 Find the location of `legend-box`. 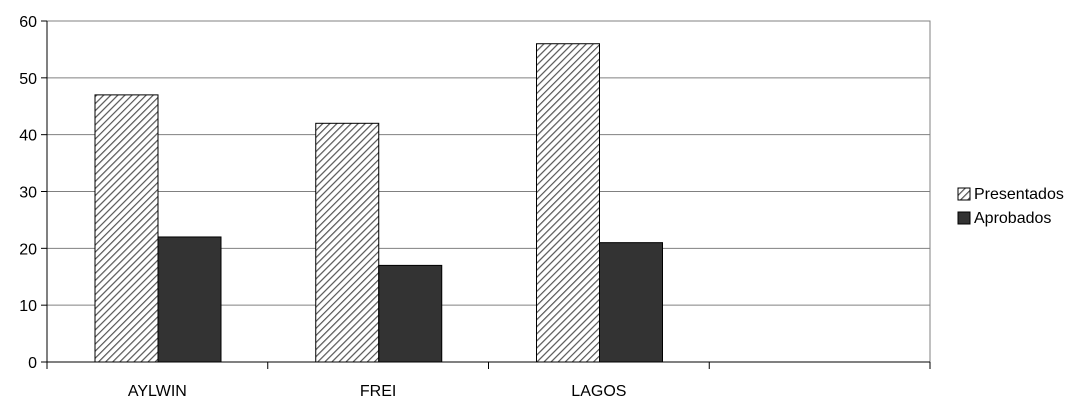

legend-box is located at coordinates (1020, 208).